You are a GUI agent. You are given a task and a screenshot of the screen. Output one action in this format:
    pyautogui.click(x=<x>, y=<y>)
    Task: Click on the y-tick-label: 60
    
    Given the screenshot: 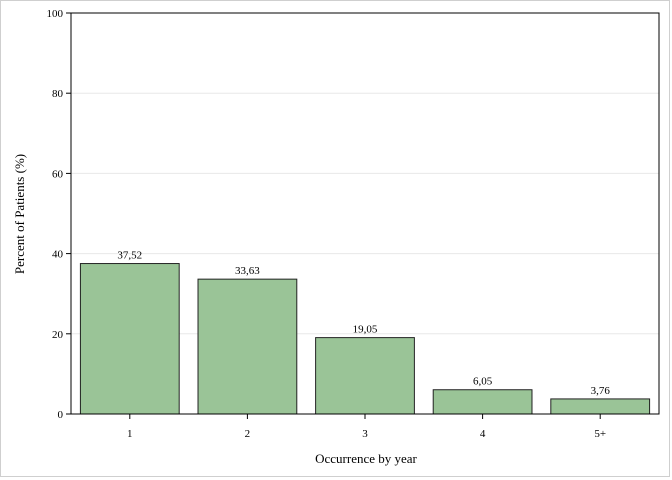 What is the action you would take?
    pyautogui.click(x=58, y=174)
    